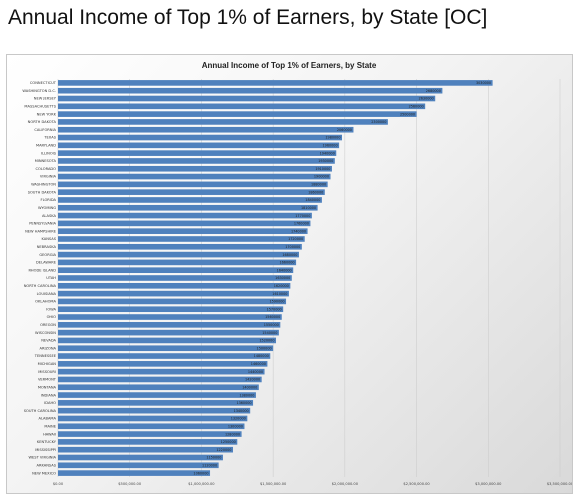  I want to click on category-label: MICHIGAN, so click(47, 364).